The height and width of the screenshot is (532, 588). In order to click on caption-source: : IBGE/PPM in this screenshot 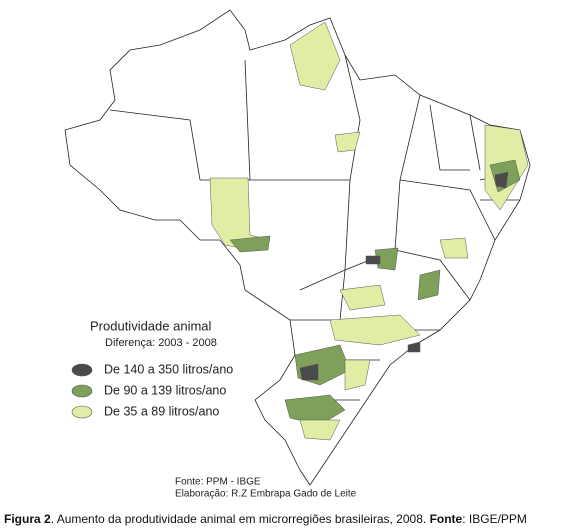, I will do `click(494, 519)`.